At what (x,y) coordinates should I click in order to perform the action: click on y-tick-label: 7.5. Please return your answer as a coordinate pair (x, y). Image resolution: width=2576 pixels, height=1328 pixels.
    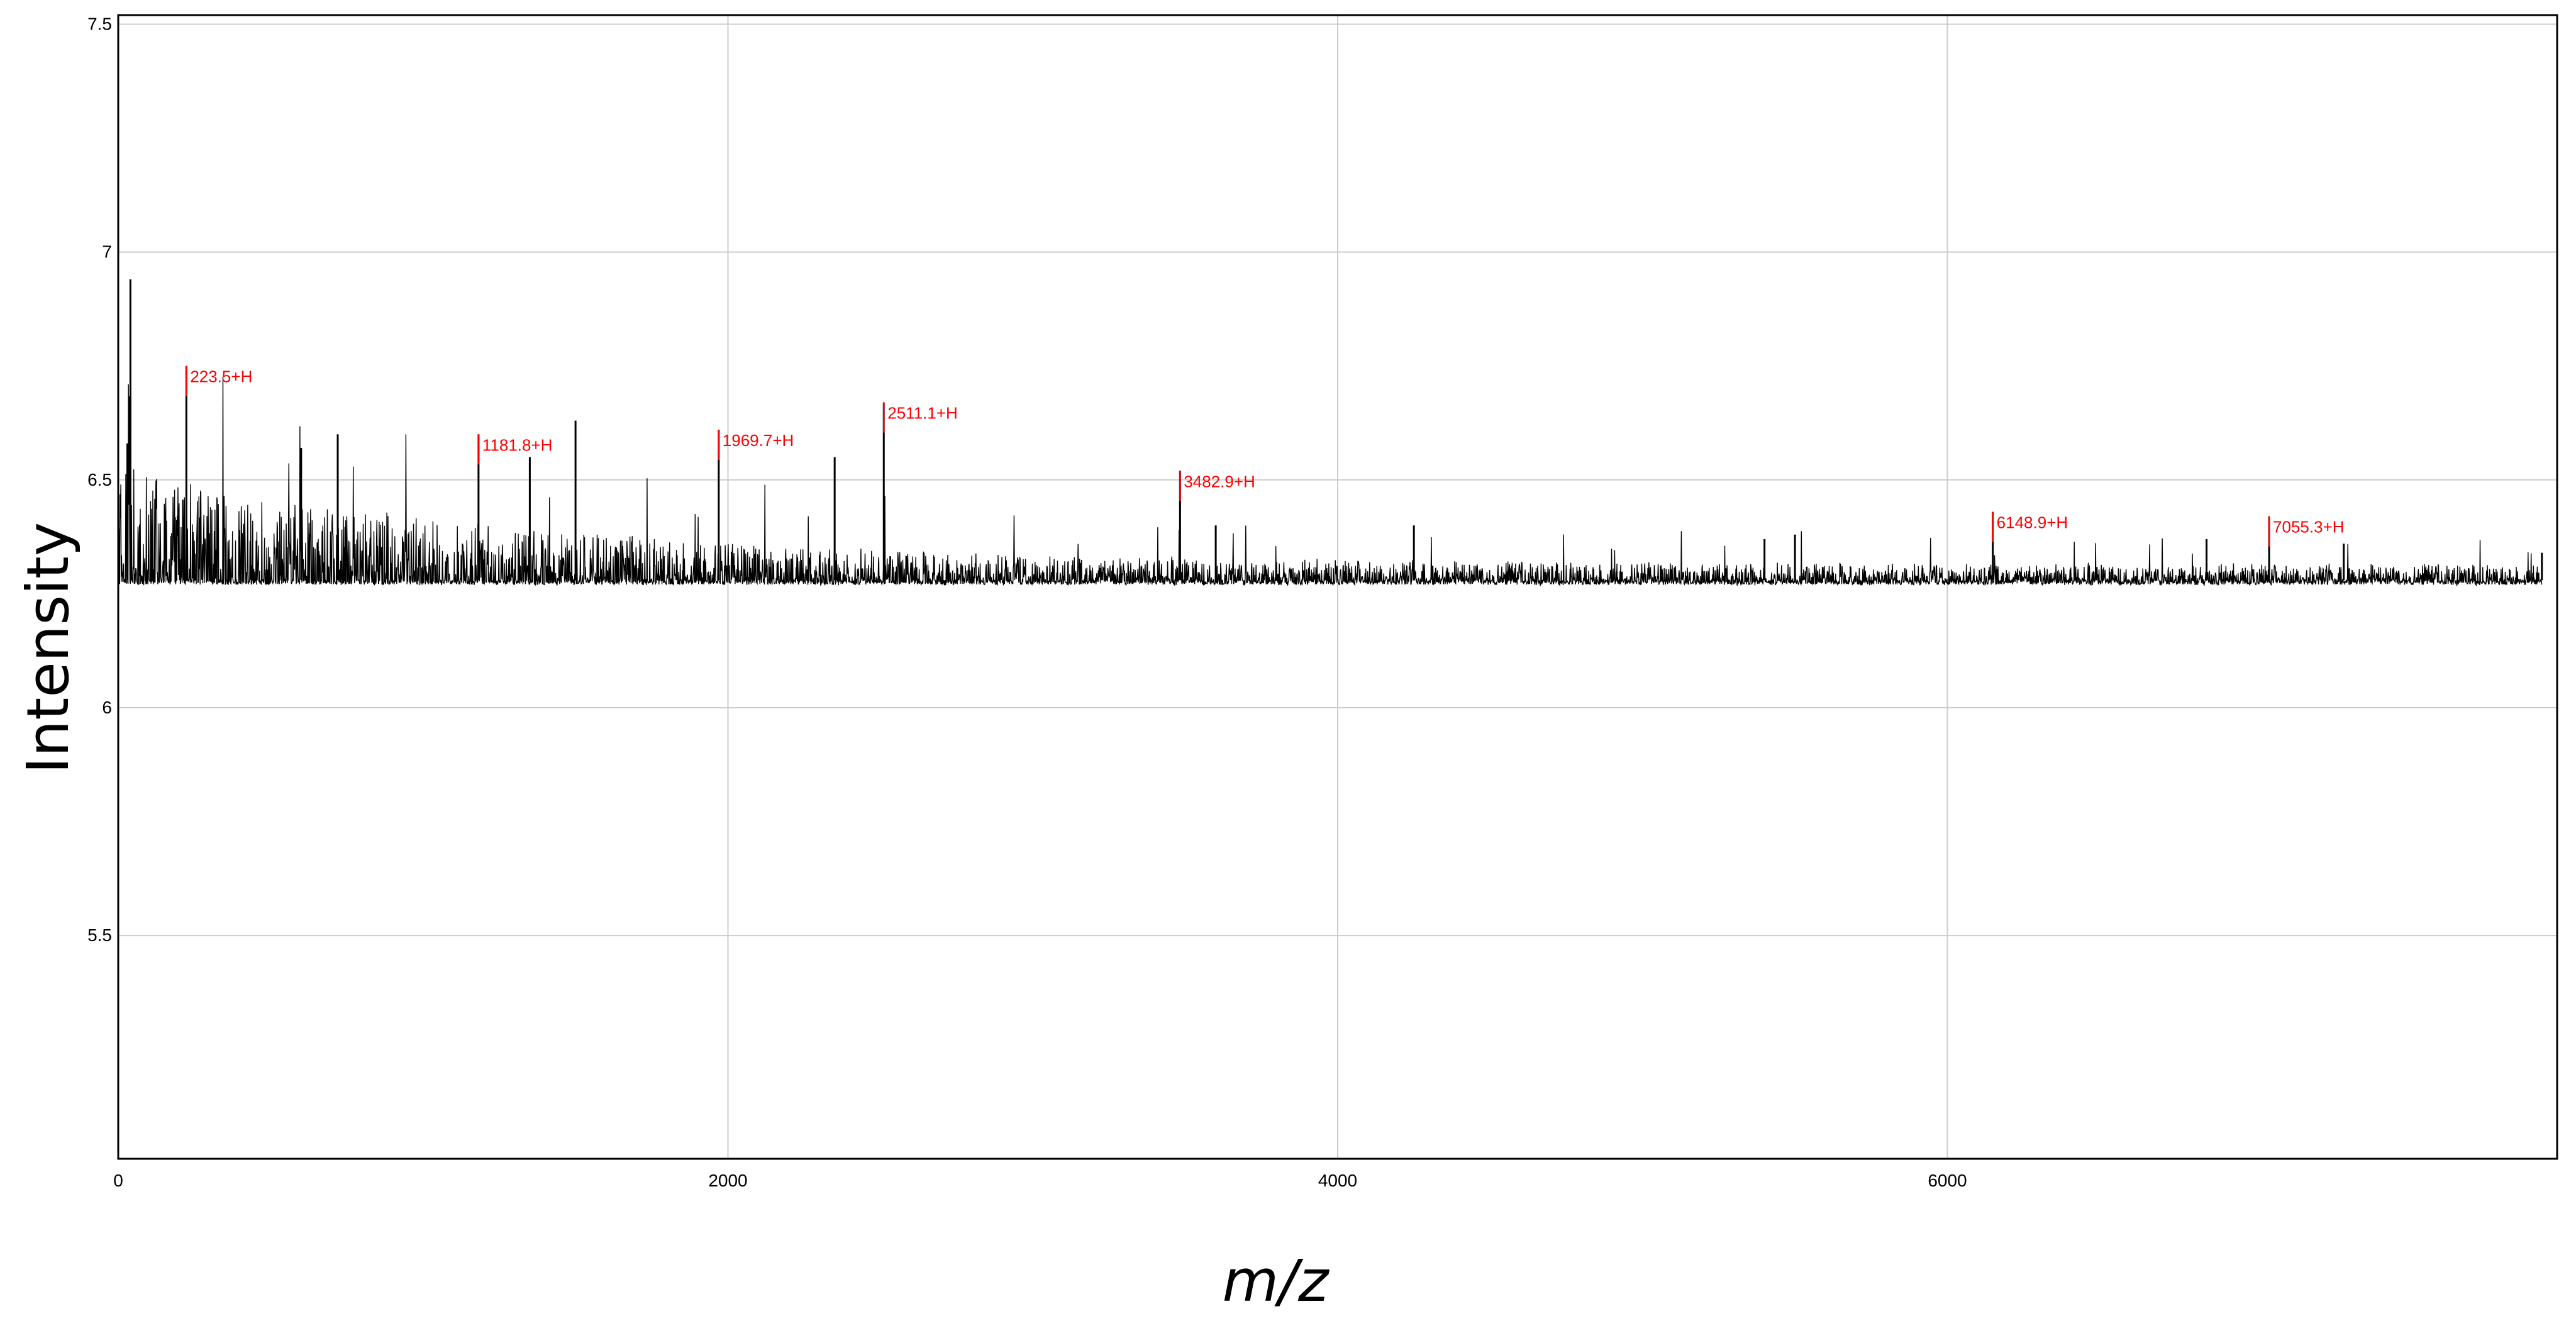
    Looking at the image, I should click on (99, 23).